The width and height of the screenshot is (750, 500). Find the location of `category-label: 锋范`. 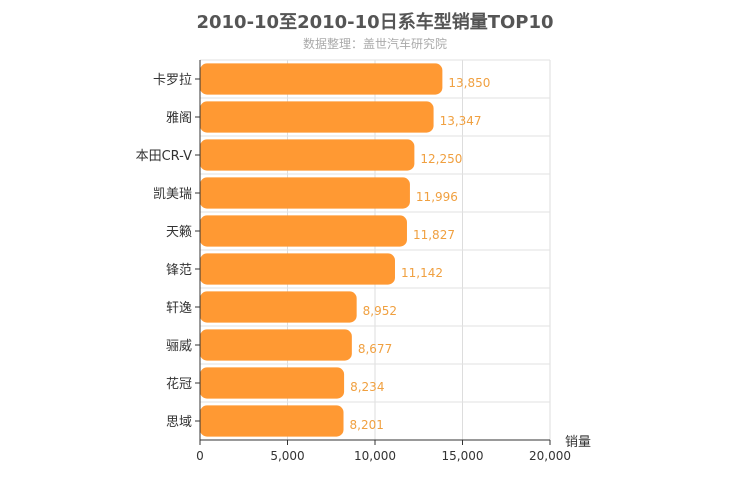

category-label: 锋范 is located at coordinates (179, 270).